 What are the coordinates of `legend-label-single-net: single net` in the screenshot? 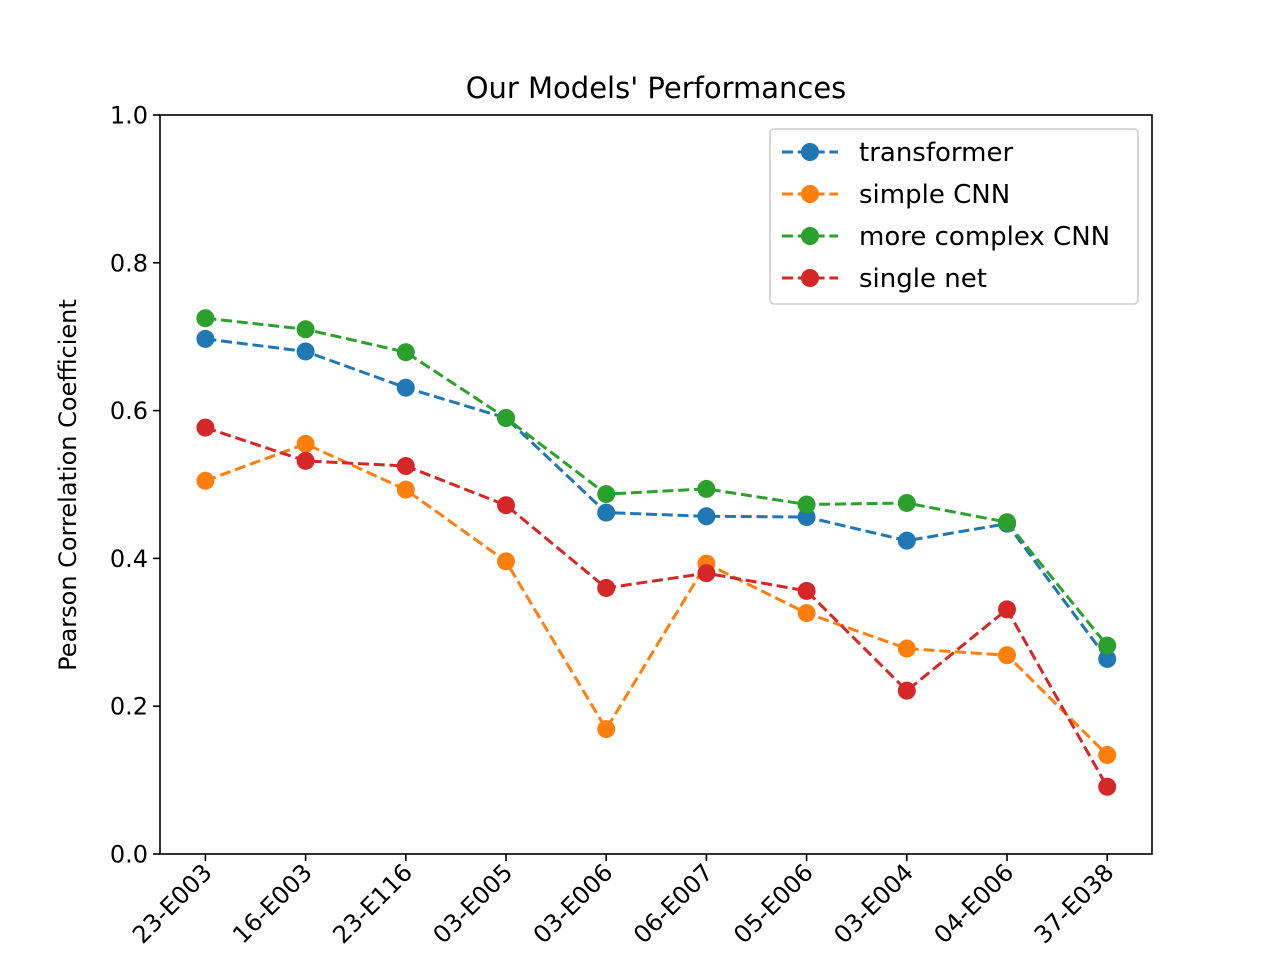 It's located at (923, 279).